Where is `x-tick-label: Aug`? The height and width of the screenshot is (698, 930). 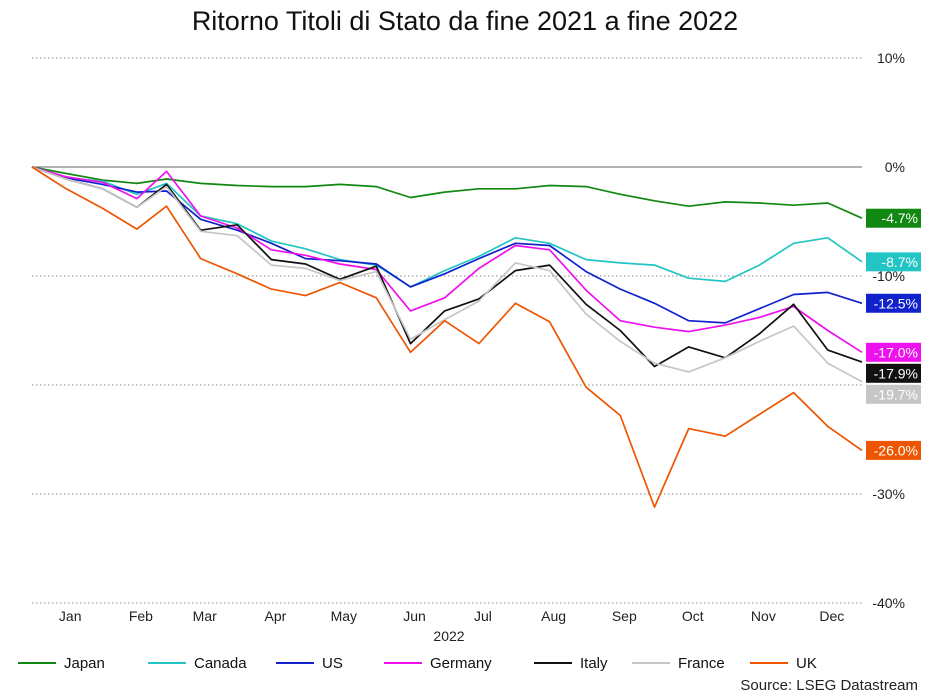
x-tick-label: Aug is located at coordinates (553, 616).